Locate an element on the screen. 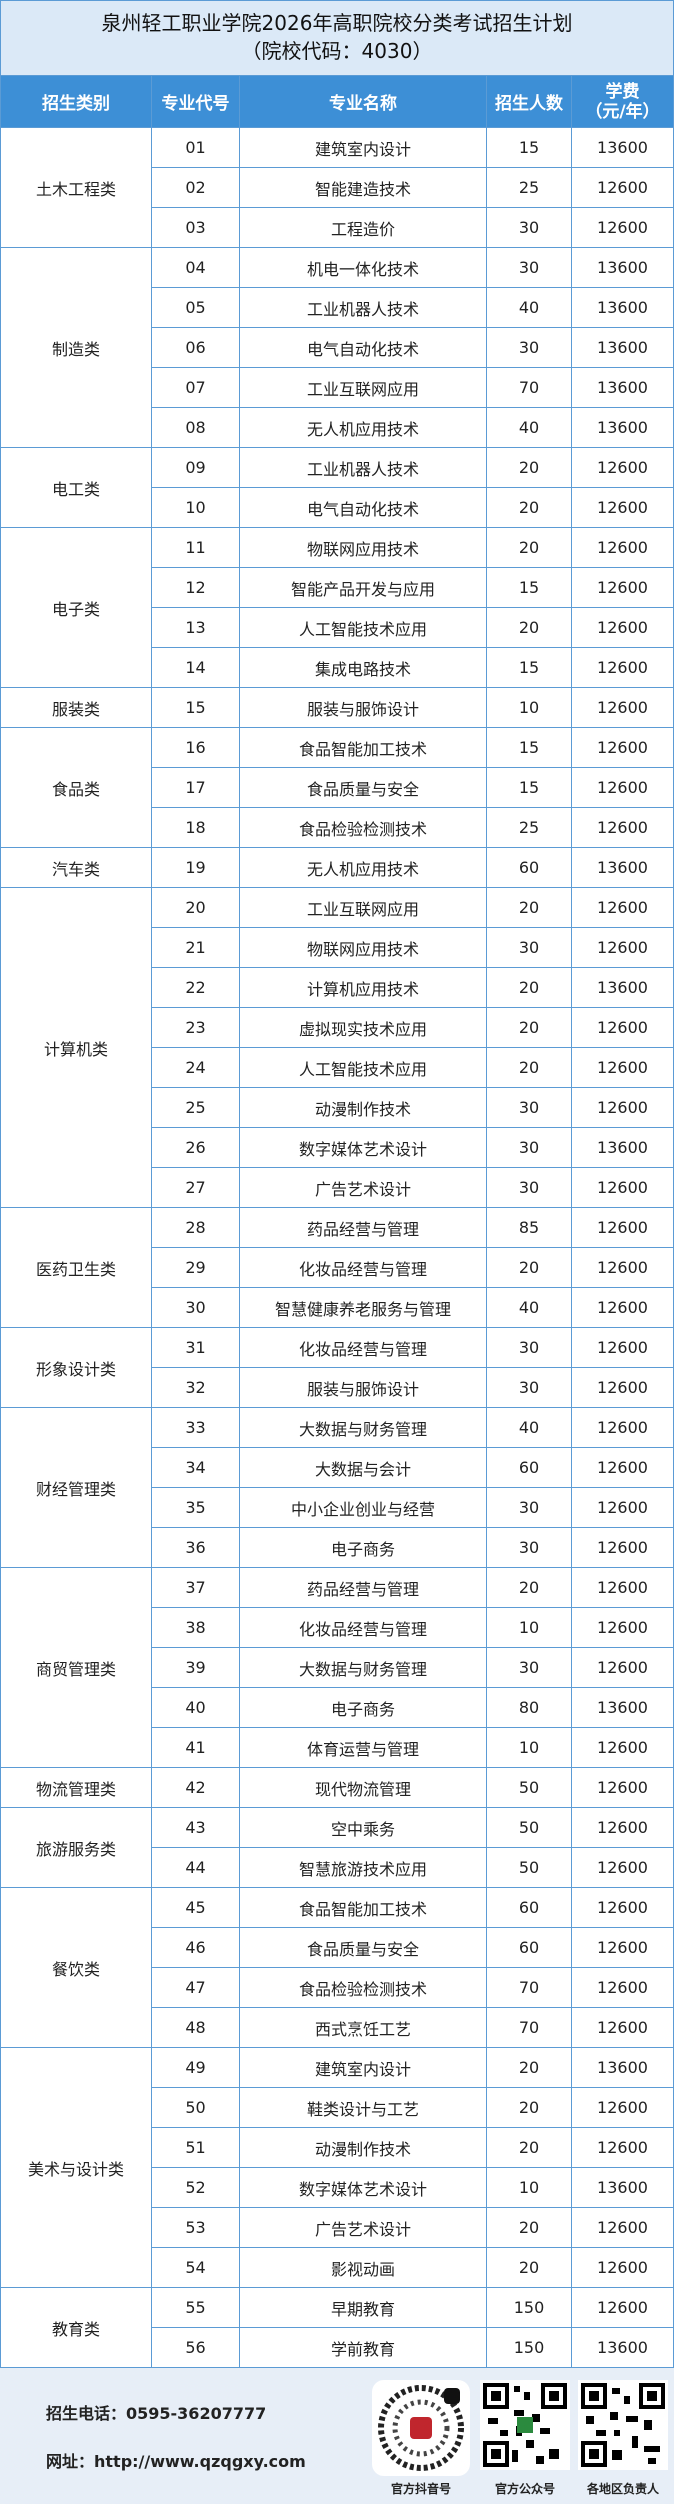 The width and height of the screenshot is (674, 2504). major-code: 51 is located at coordinates (196, 2148).